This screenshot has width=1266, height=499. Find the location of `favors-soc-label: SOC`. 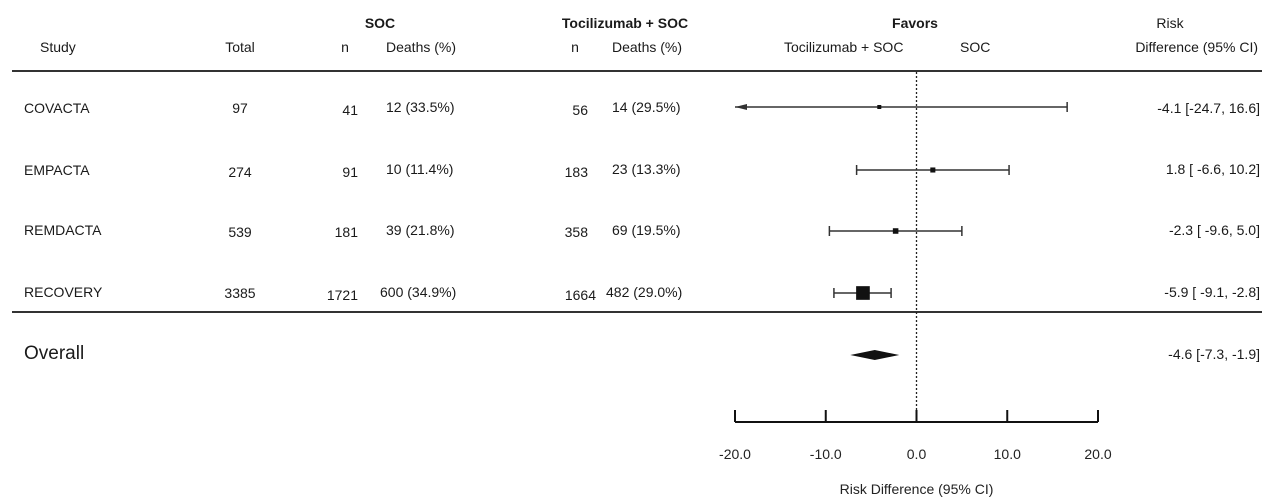

favors-soc-label: SOC is located at coordinates (975, 47).